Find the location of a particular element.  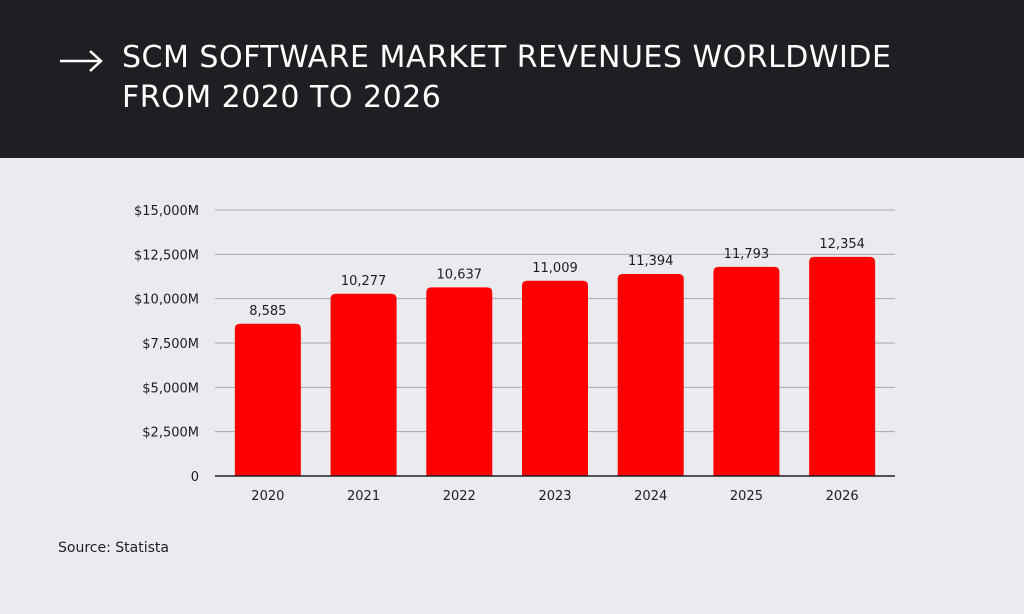

y-tick-label: $15,000M is located at coordinates (166, 211).